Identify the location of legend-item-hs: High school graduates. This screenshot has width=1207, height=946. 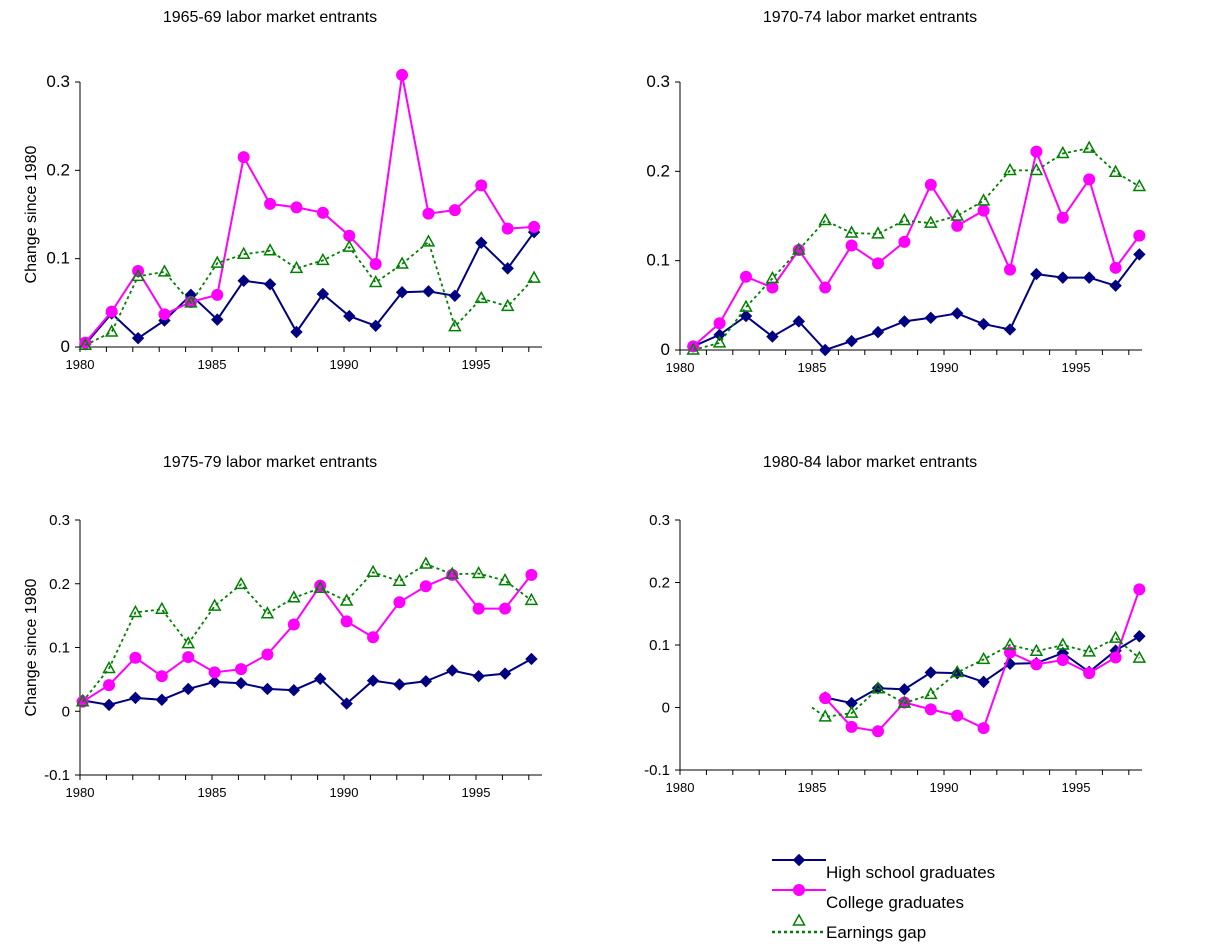
(883, 867).